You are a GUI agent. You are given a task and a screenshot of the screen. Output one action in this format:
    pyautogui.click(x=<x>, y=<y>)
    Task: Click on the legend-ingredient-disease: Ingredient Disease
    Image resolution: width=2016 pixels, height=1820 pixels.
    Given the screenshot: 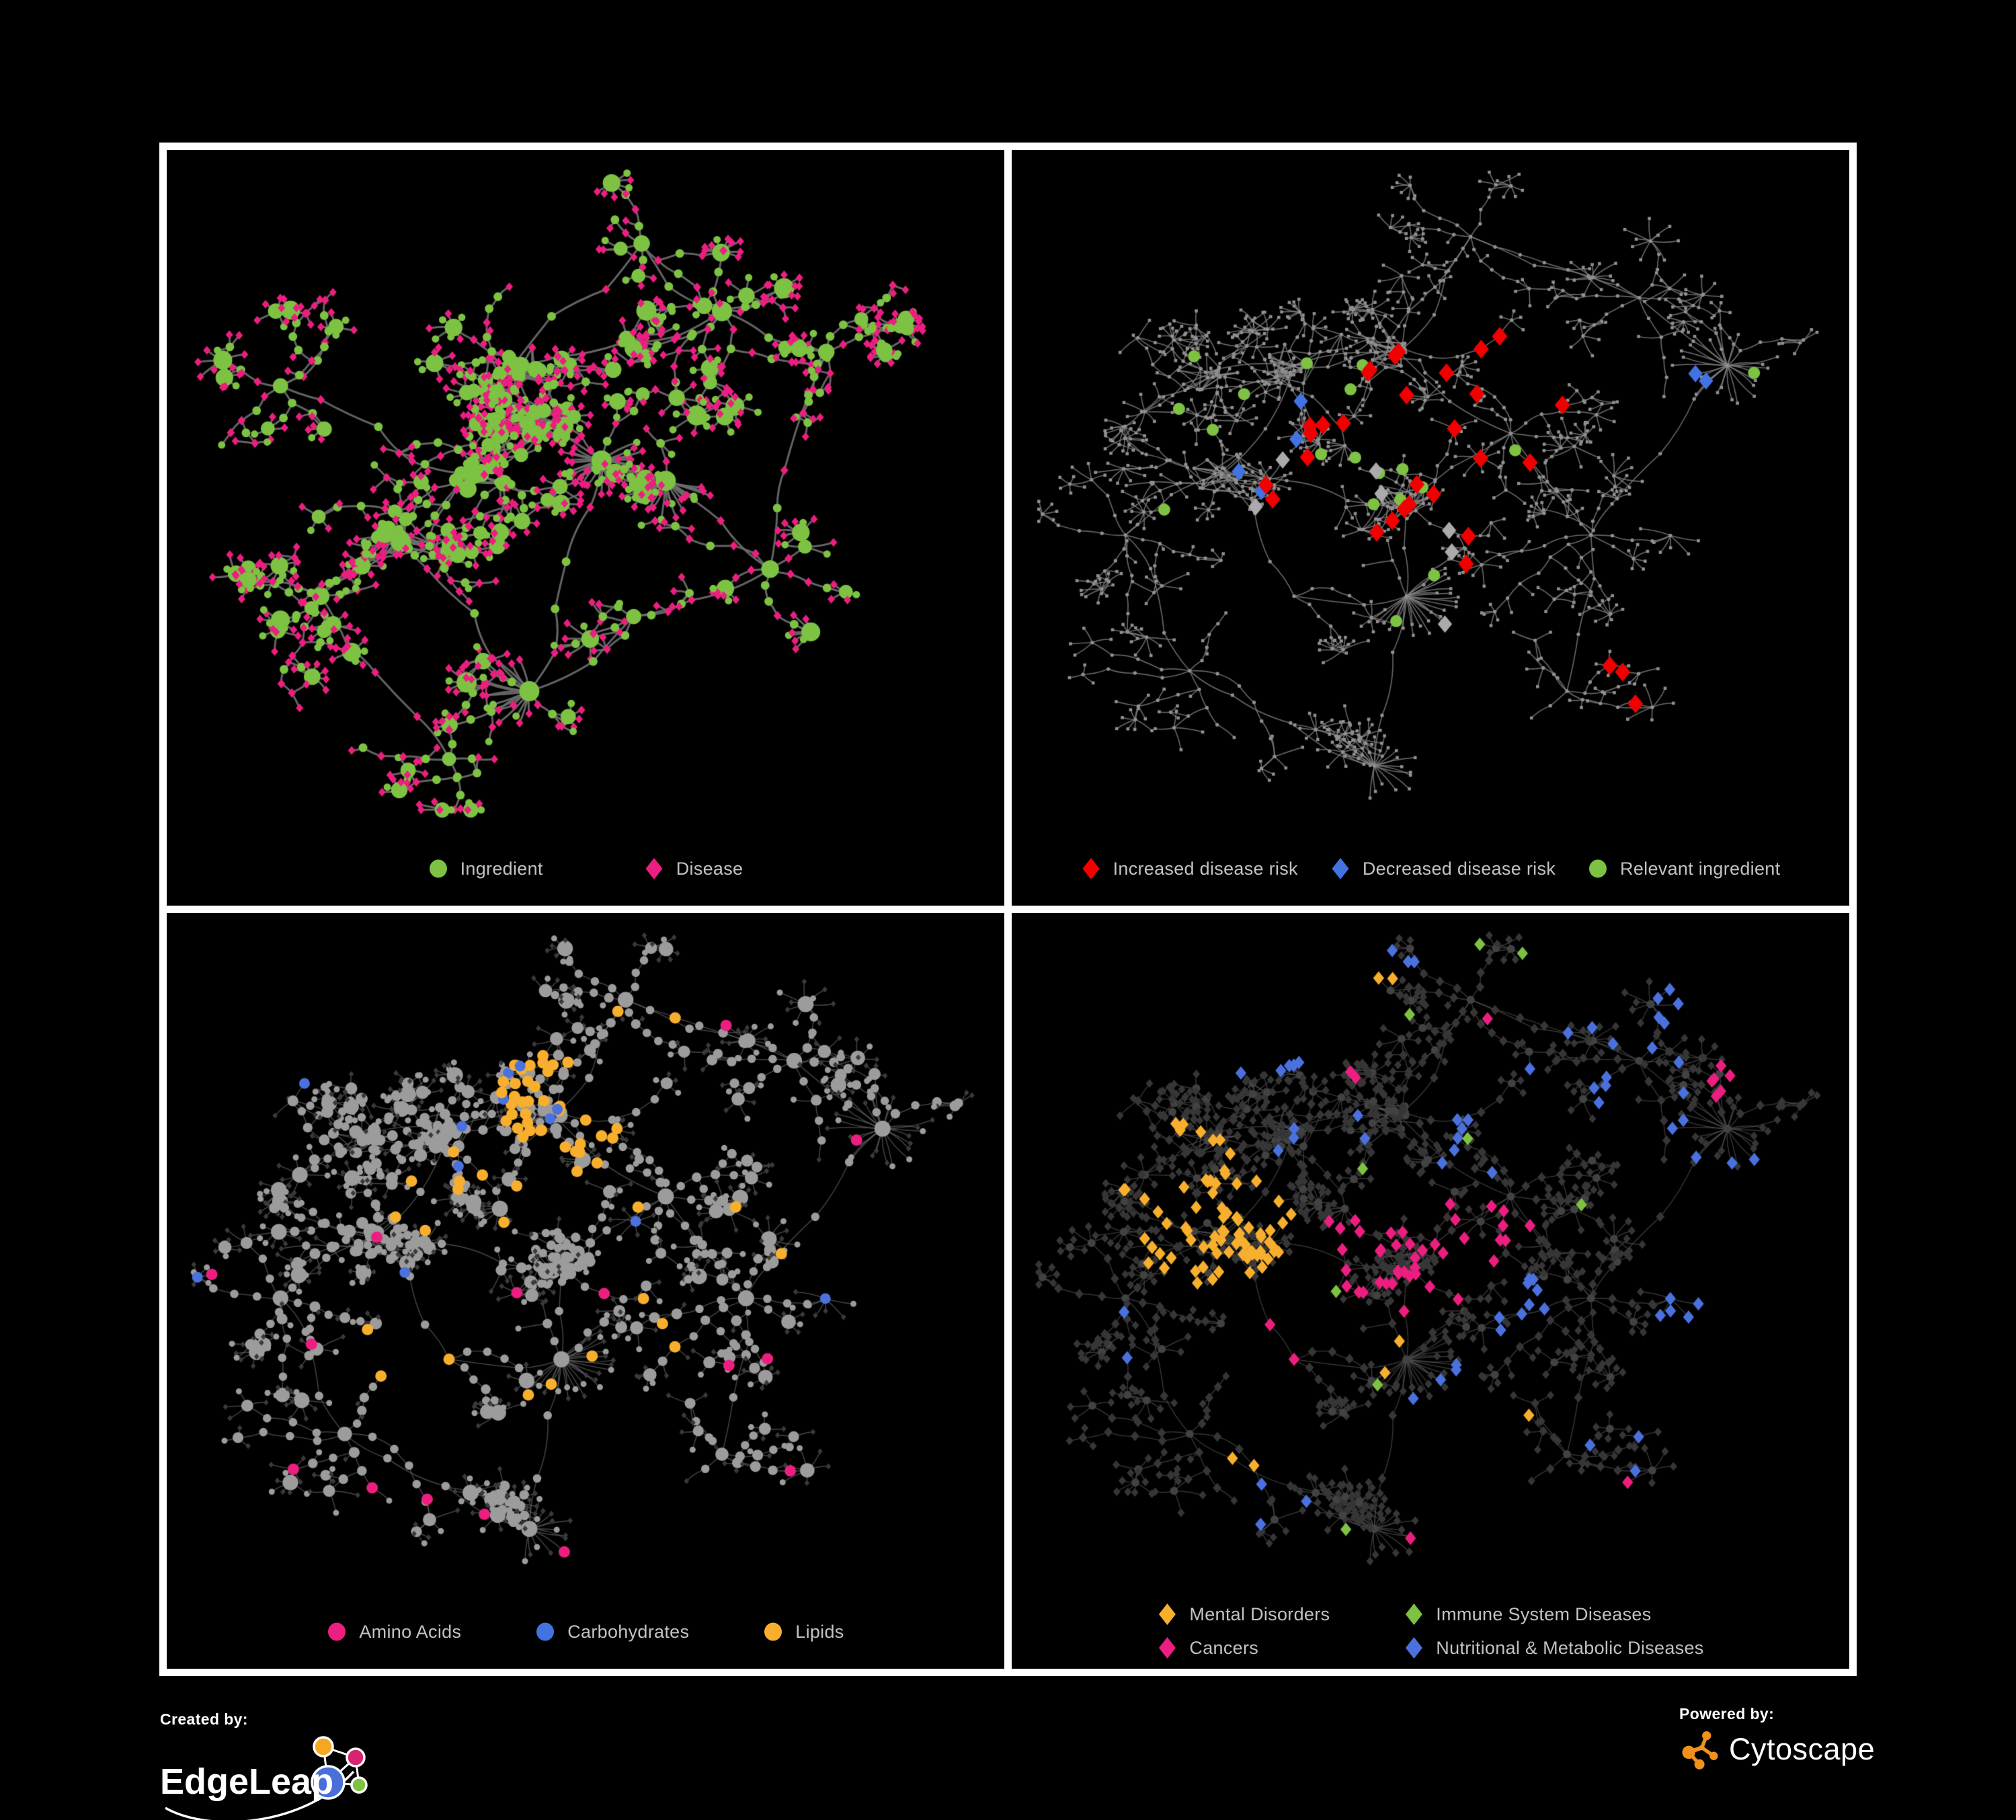 What is the action you would take?
    pyautogui.click(x=585, y=868)
    